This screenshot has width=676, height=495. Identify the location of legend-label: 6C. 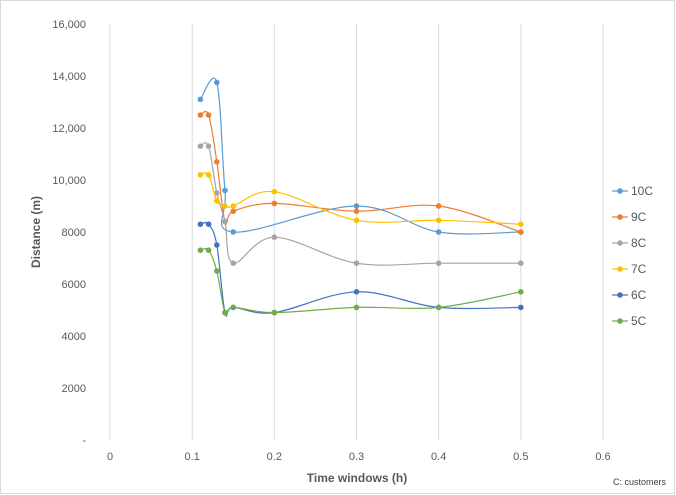
(639, 295).